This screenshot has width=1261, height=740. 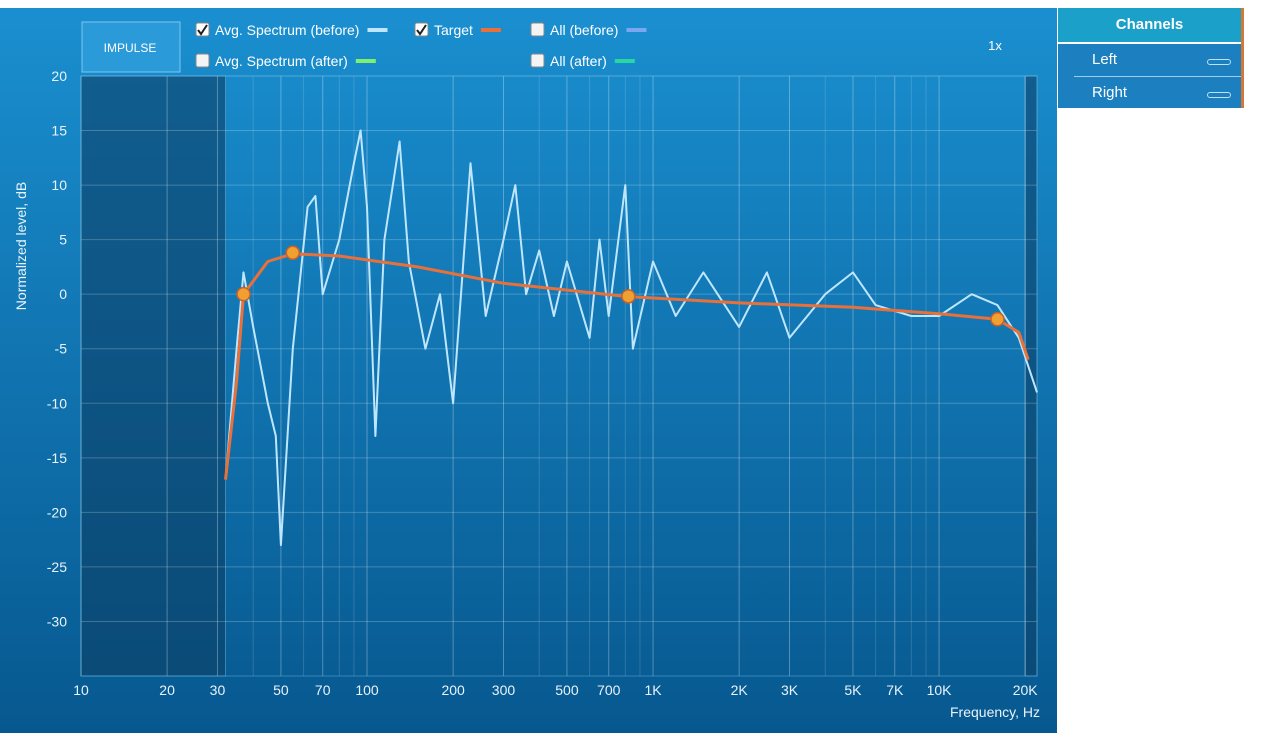 I want to click on legend-label: All (before), so click(x=584, y=30).